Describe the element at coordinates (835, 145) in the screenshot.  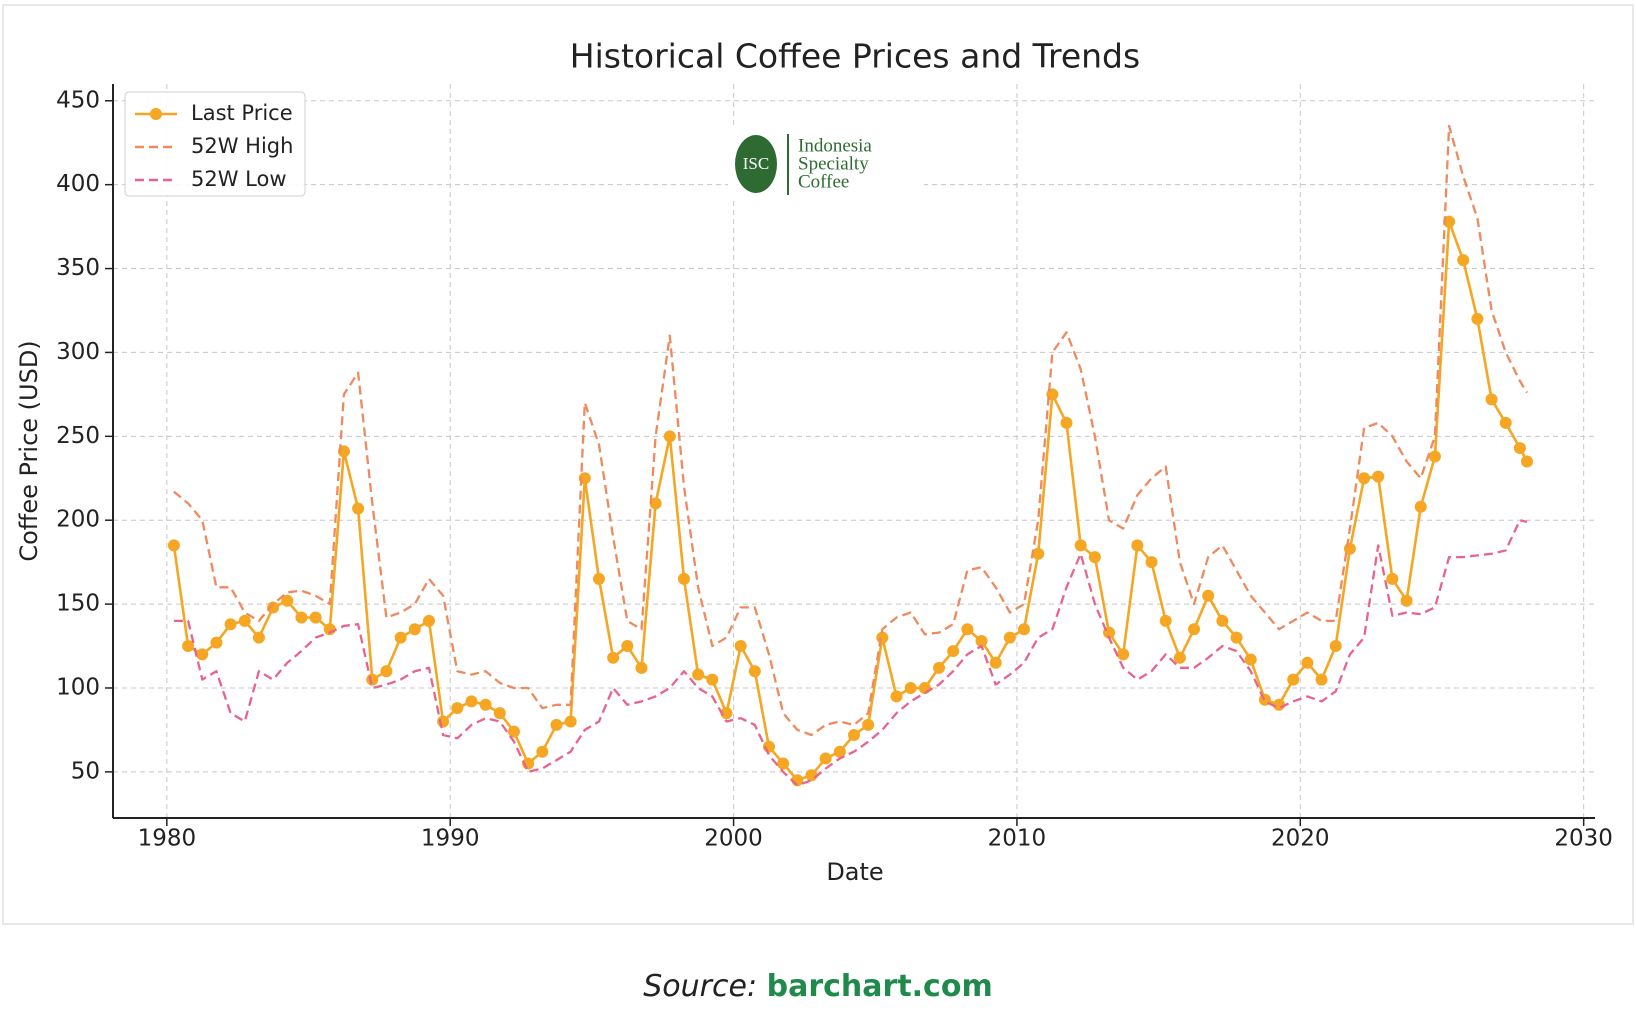
I see `logo-text: Indonesia` at that location.